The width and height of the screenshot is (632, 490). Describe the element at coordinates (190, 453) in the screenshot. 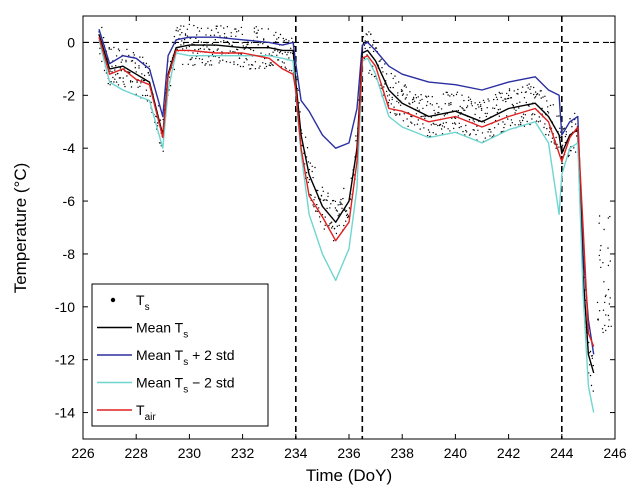

I see `x-tick-label-230: 230` at that location.